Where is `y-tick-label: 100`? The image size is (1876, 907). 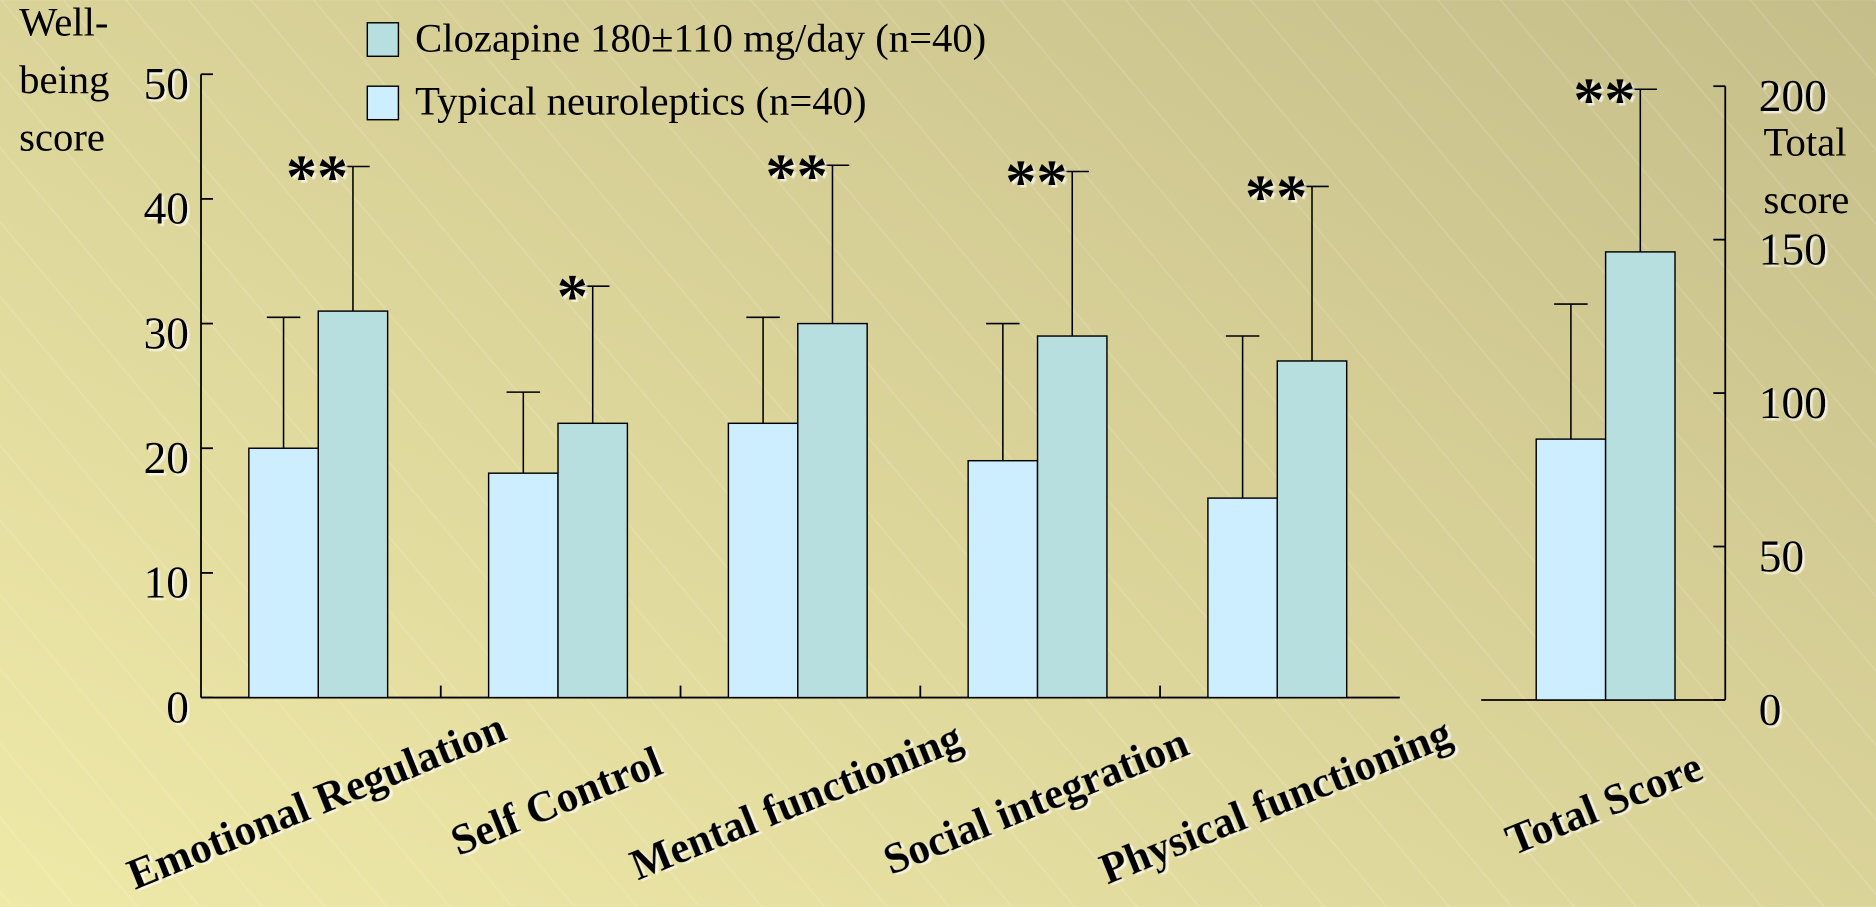 y-tick-label: 100 is located at coordinates (1793, 402).